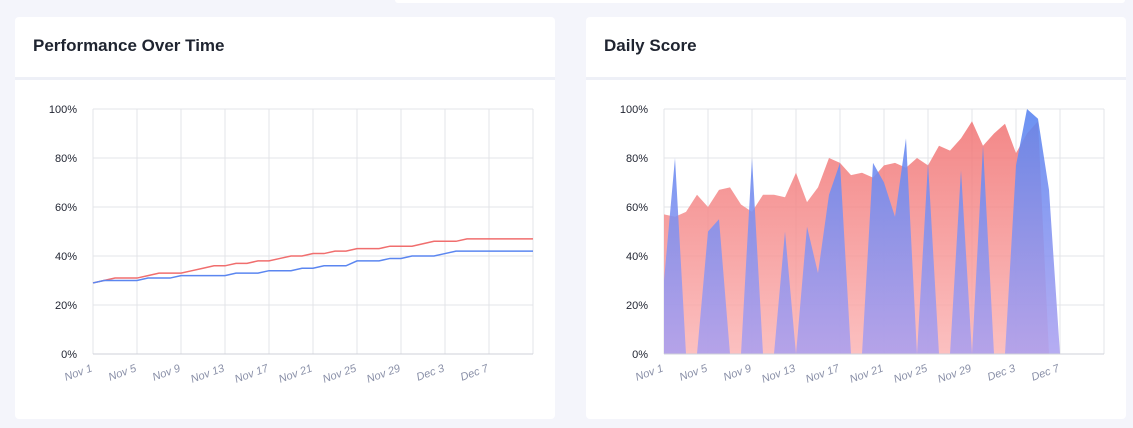 Image resolution: width=1133 pixels, height=428 pixels. Describe the element at coordinates (129, 45) in the screenshot. I see `chart-title: Performance Over Time` at that location.